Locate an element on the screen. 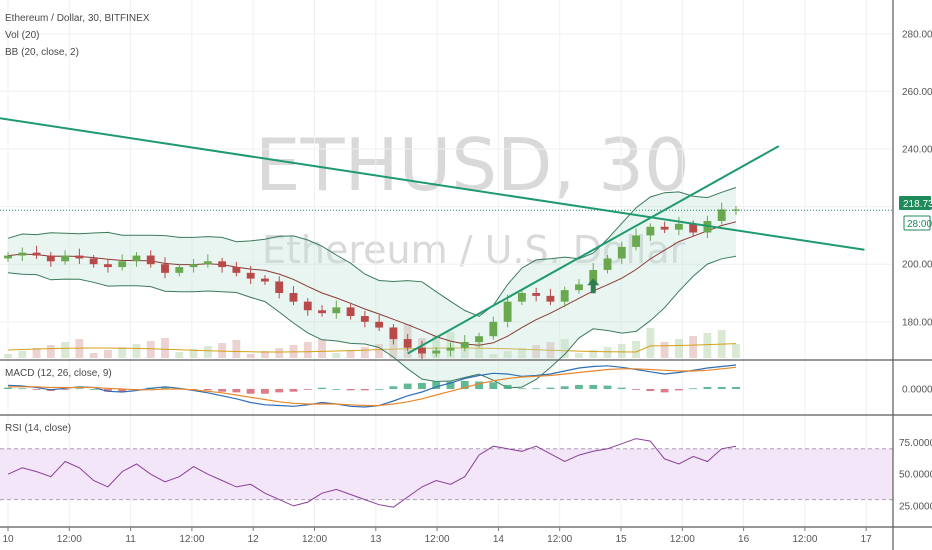 The width and height of the screenshot is (932, 550). price-tick-label: 260.00 is located at coordinates (917, 92).